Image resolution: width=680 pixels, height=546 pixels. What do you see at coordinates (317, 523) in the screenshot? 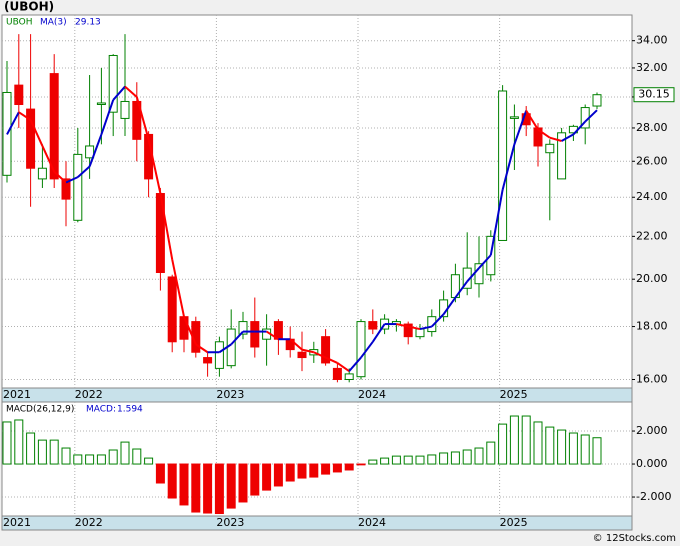
I see `date-strip` at bounding box center [317, 523].